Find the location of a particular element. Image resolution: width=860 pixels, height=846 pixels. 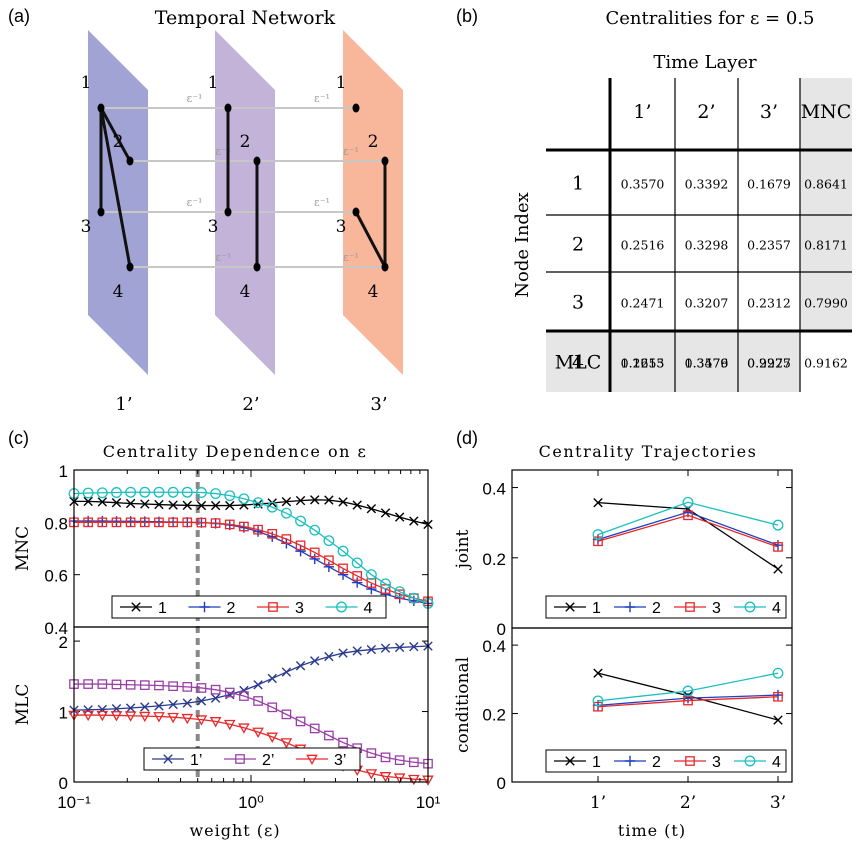

series-line-1’ is located at coordinates (251, 678).